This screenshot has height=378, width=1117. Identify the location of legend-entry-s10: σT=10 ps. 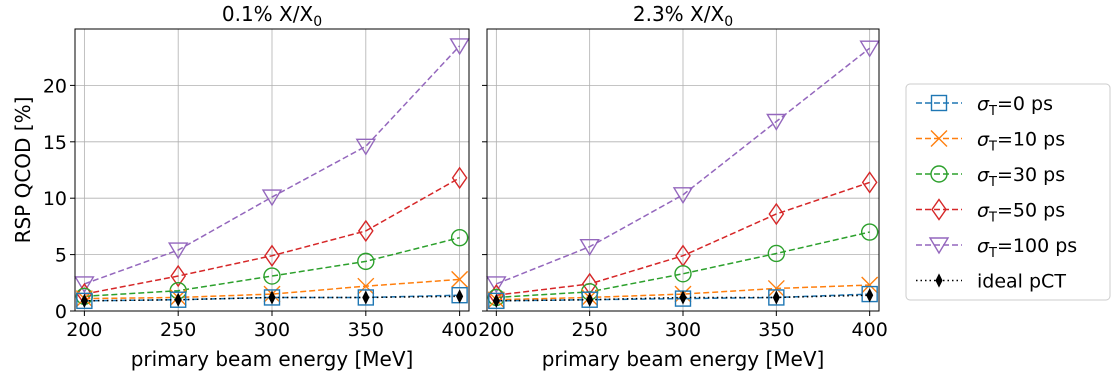
(990, 142).